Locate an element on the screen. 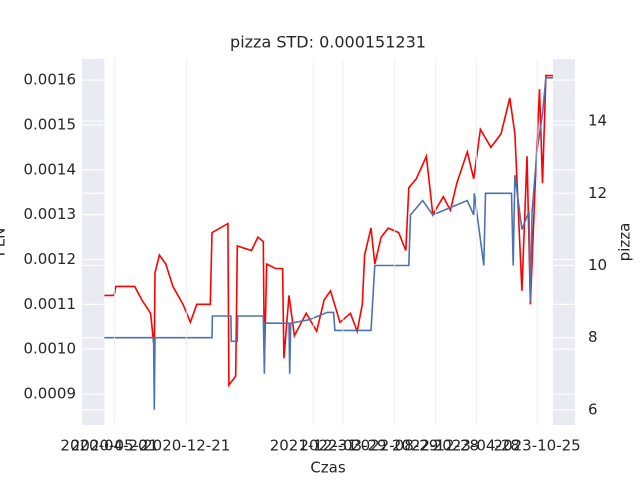 The image size is (640, 480). y2-tick-label: 8 is located at coordinates (593, 337).